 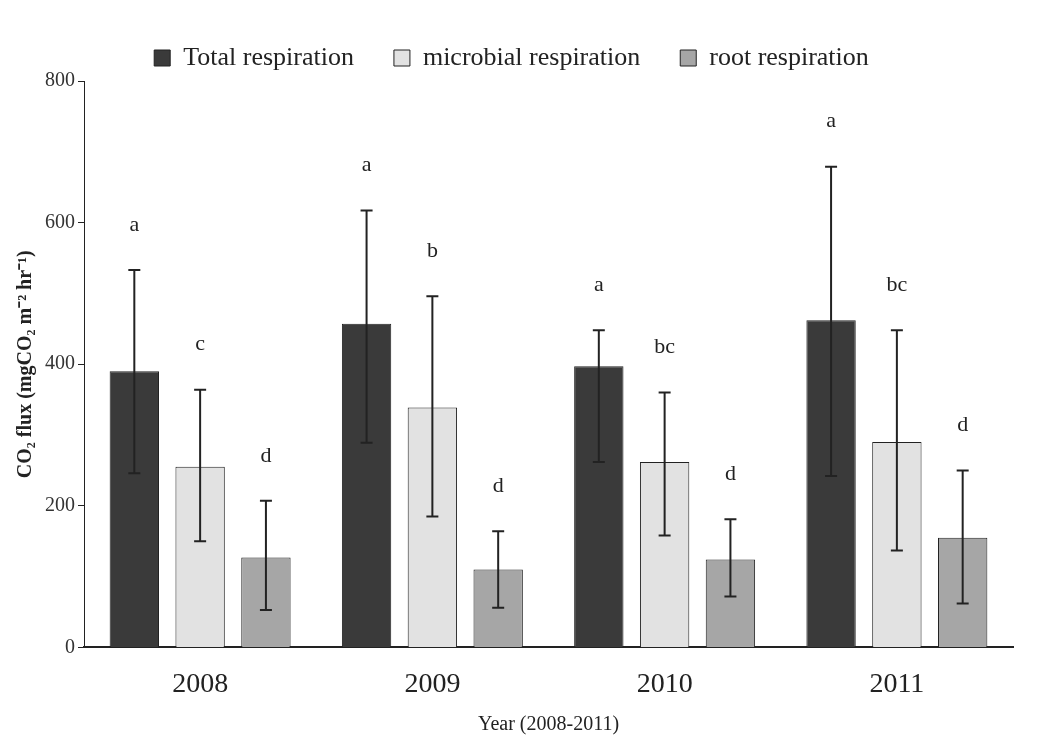 What do you see at coordinates (60, 79) in the screenshot?
I see `y-tick-label: 800` at bounding box center [60, 79].